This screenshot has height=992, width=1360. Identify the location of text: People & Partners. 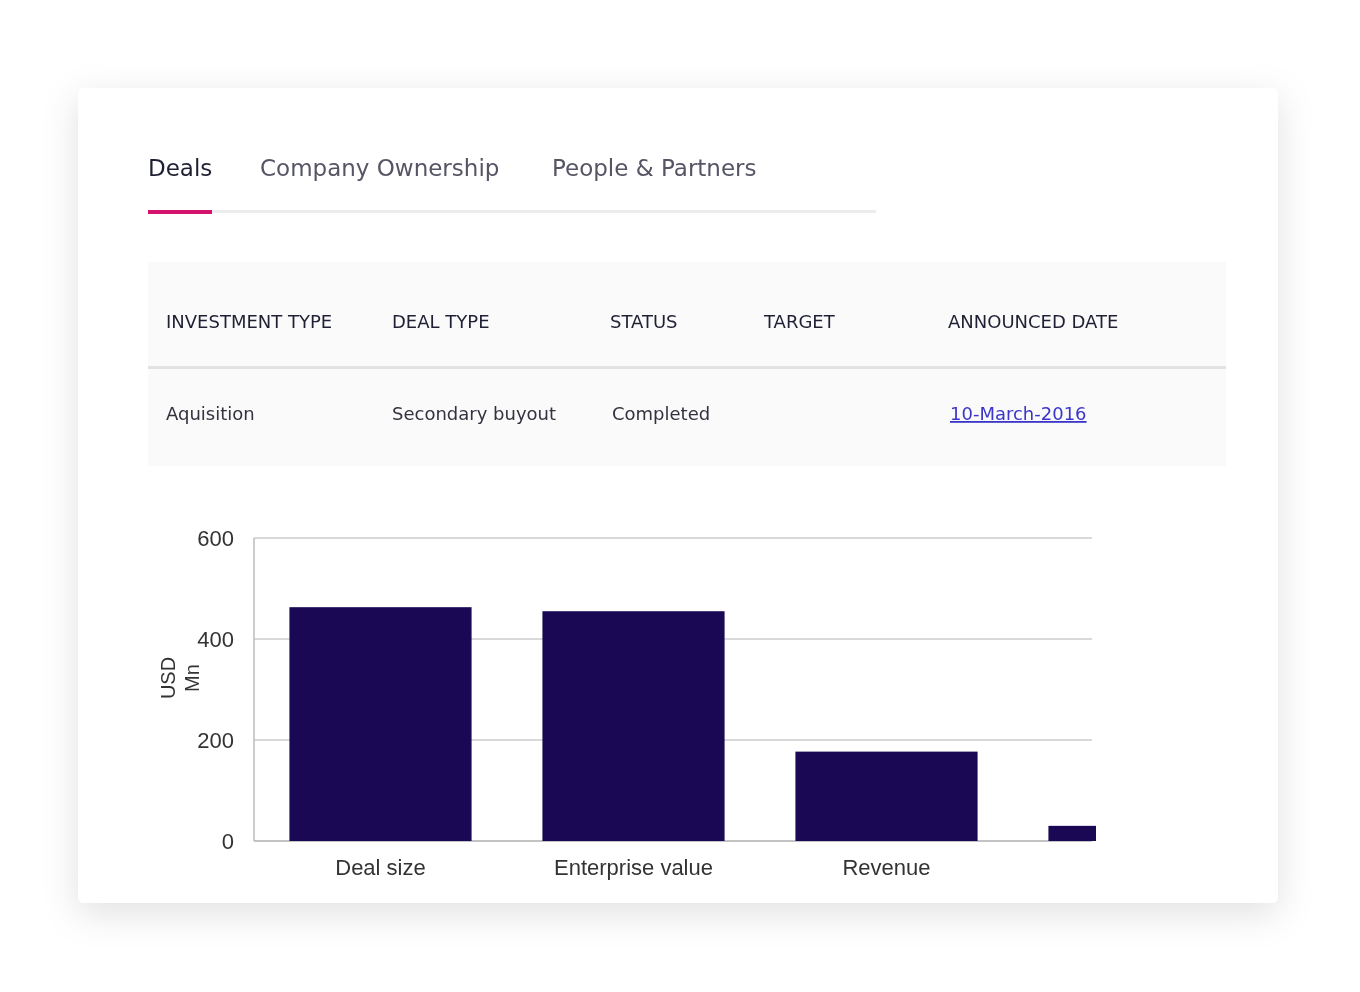
(654, 168).